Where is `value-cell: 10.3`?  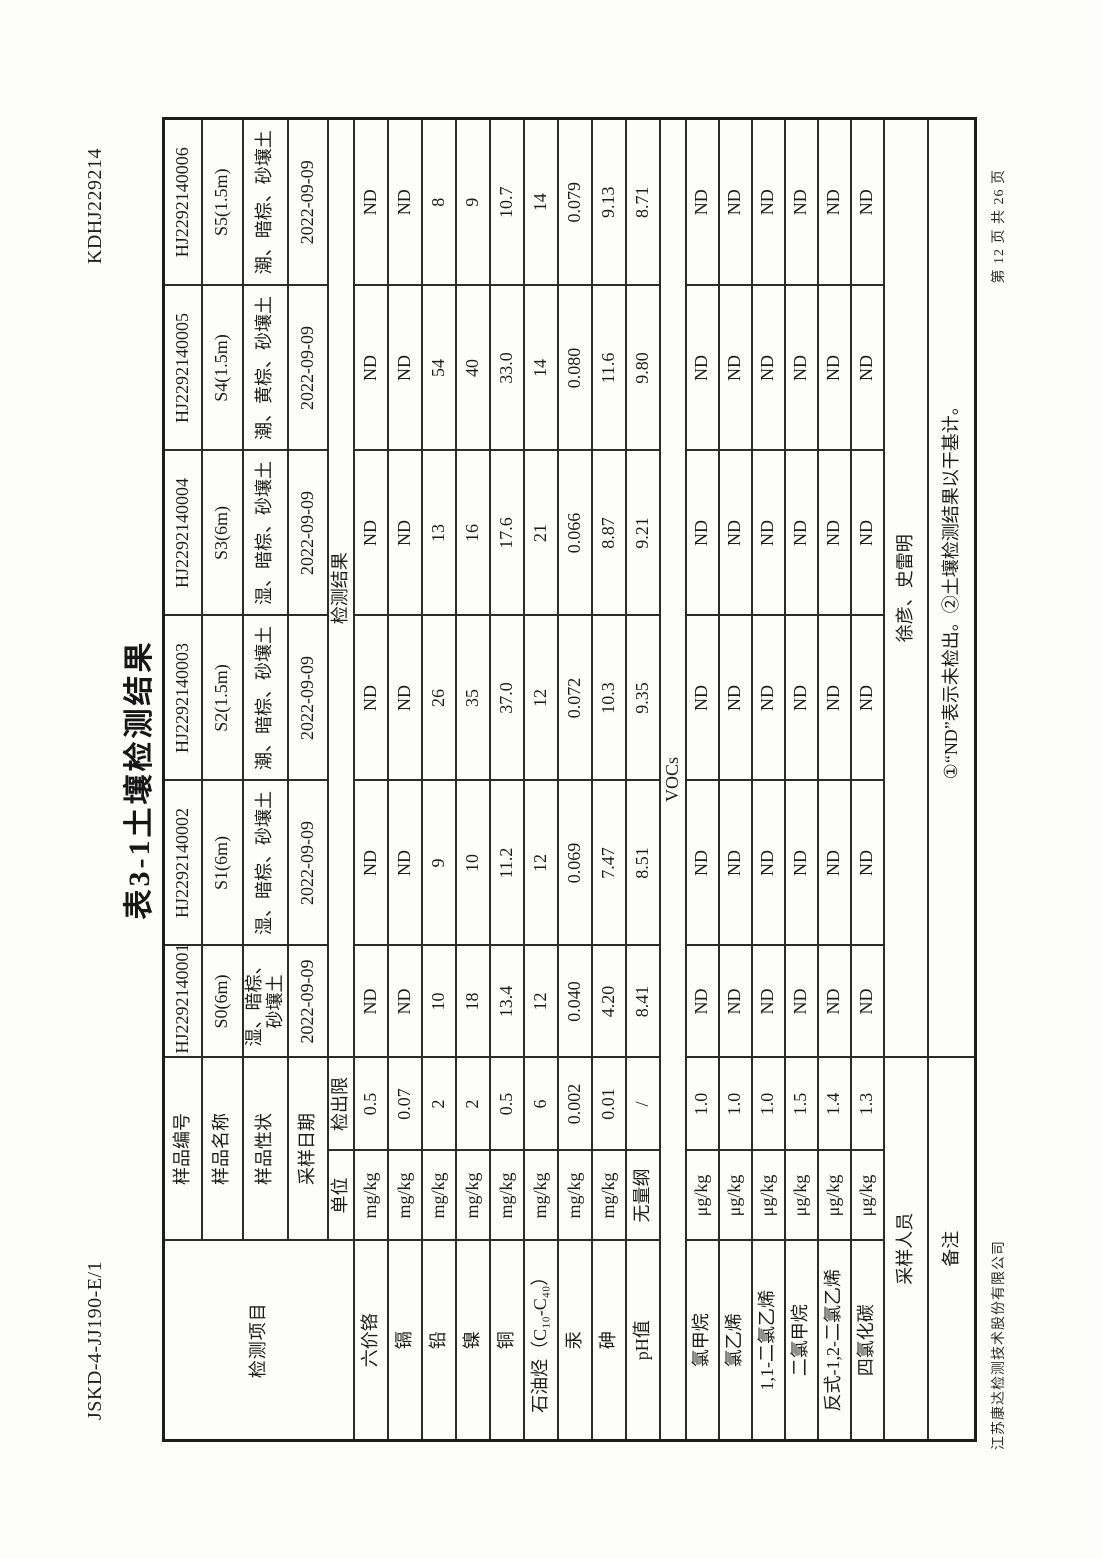
value-cell: 10.3 is located at coordinates (608, 698).